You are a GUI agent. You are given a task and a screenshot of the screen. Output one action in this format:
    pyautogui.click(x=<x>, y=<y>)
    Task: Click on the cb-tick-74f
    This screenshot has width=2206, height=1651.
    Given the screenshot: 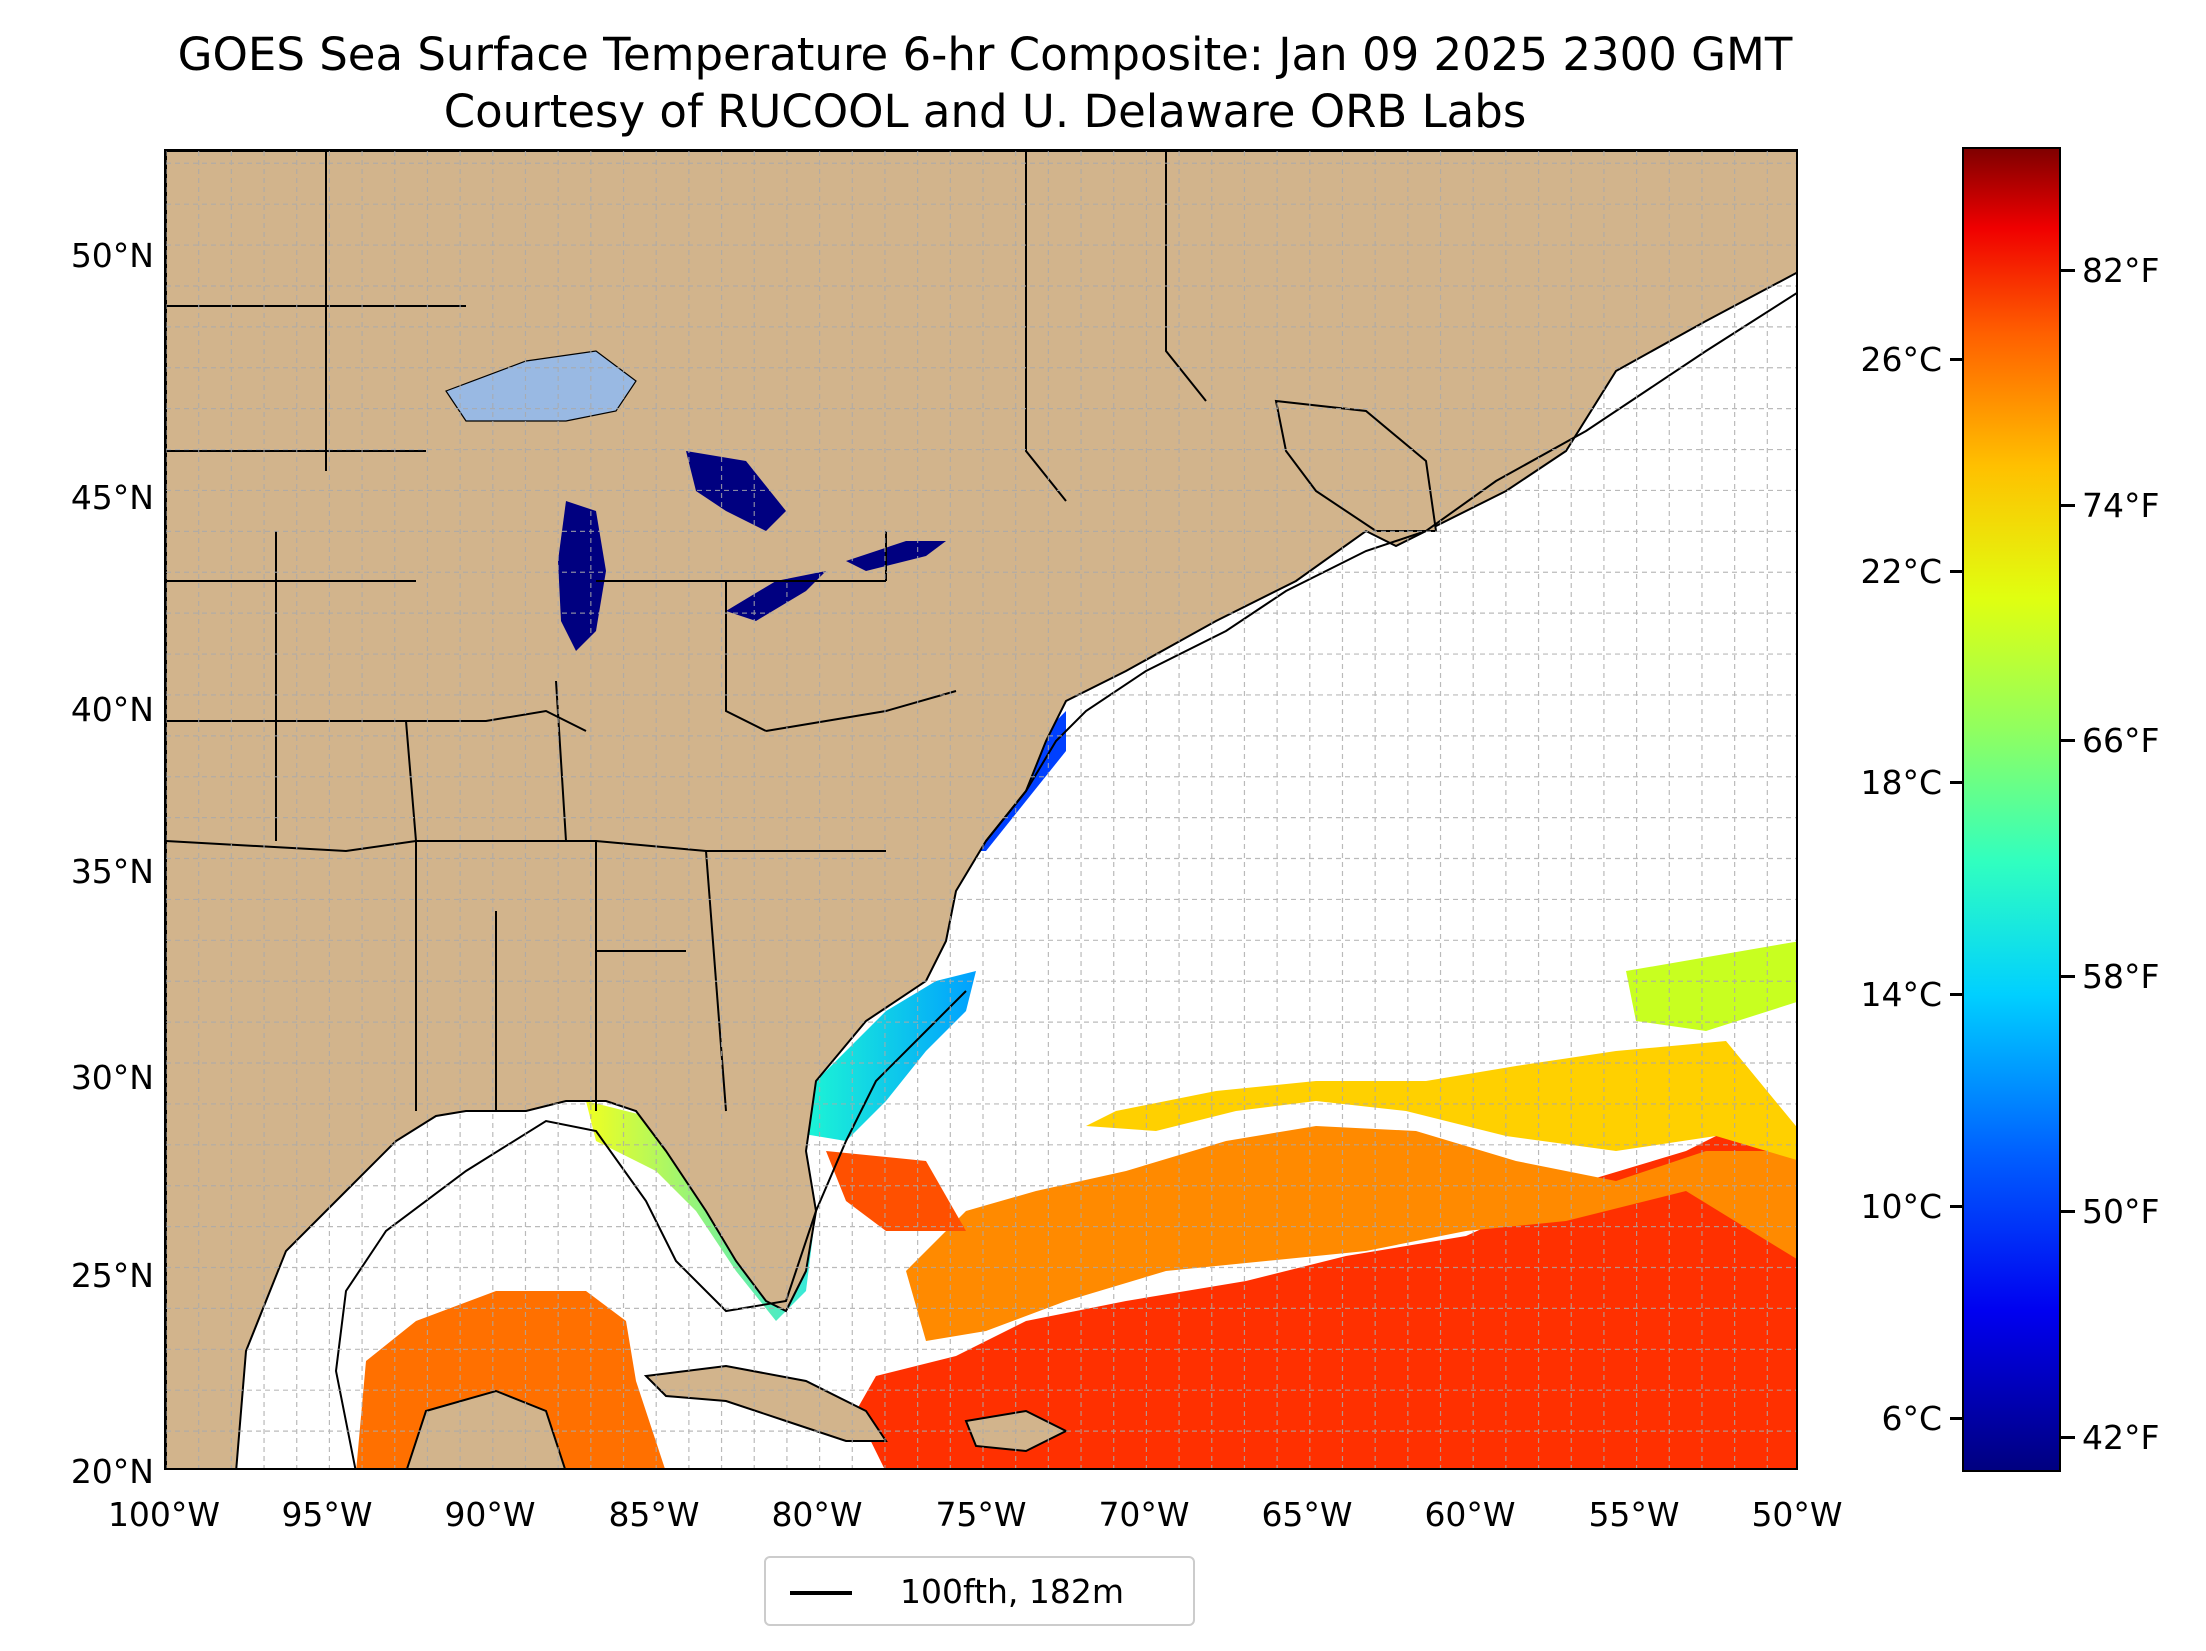 What is the action you would take?
    pyautogui.click(x=2068, y=505)
    